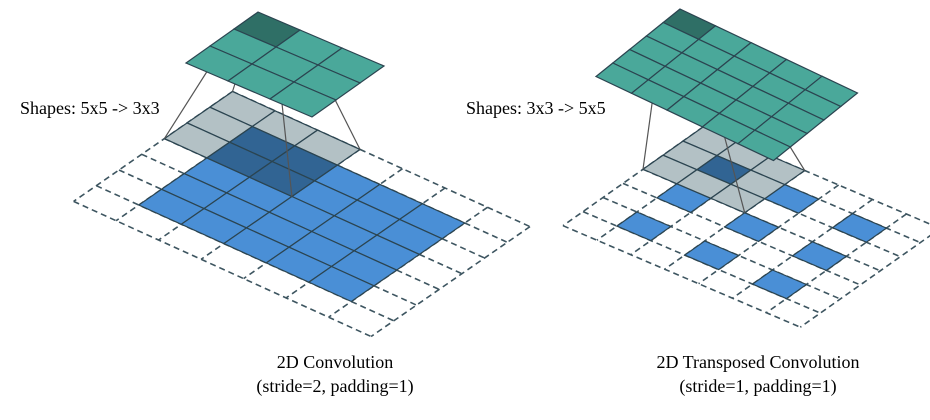  I want to click on tconv-caption-params: (stride=1, padding=1), so click(758, 386).